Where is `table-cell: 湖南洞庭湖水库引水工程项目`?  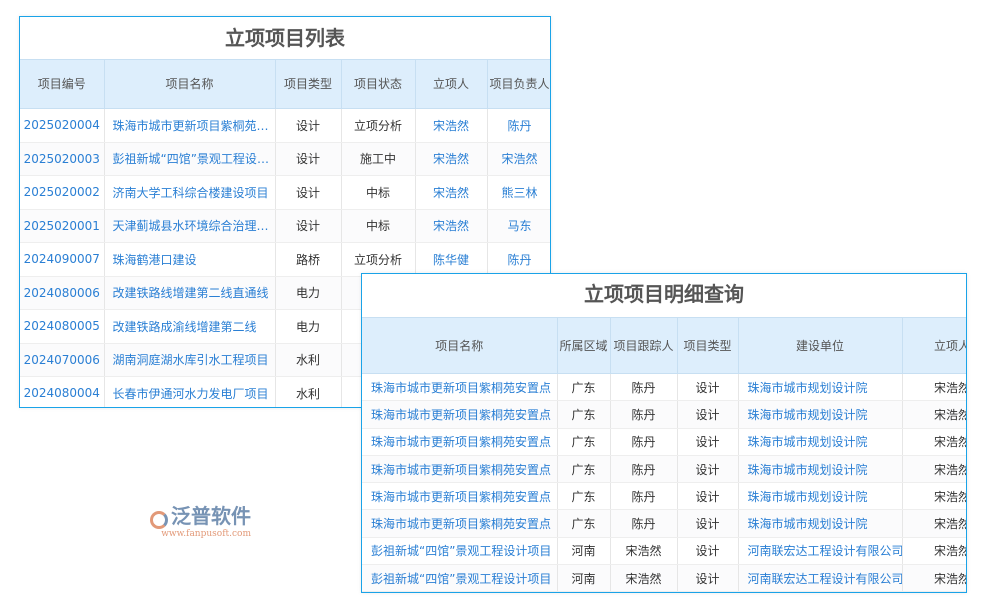 table-cell: 湖南洞庭湖水库引水工程项目 is located at coordinates (190, 360).